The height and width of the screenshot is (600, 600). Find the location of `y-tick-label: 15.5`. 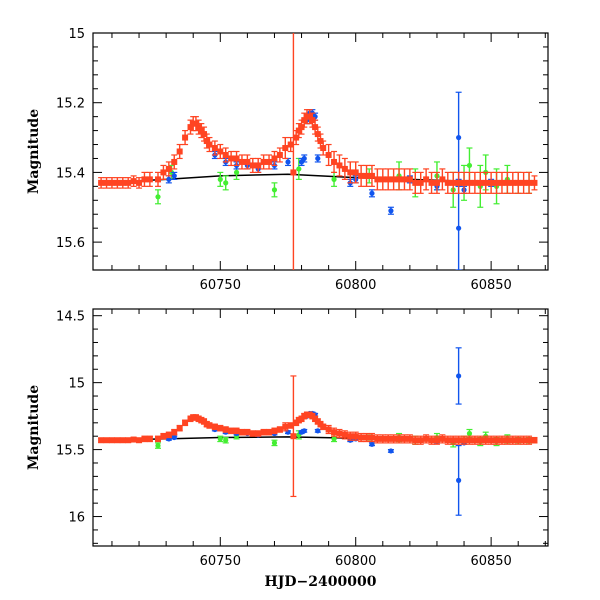

y-tick-label: 15.5 is located at coordinates (70, 451).